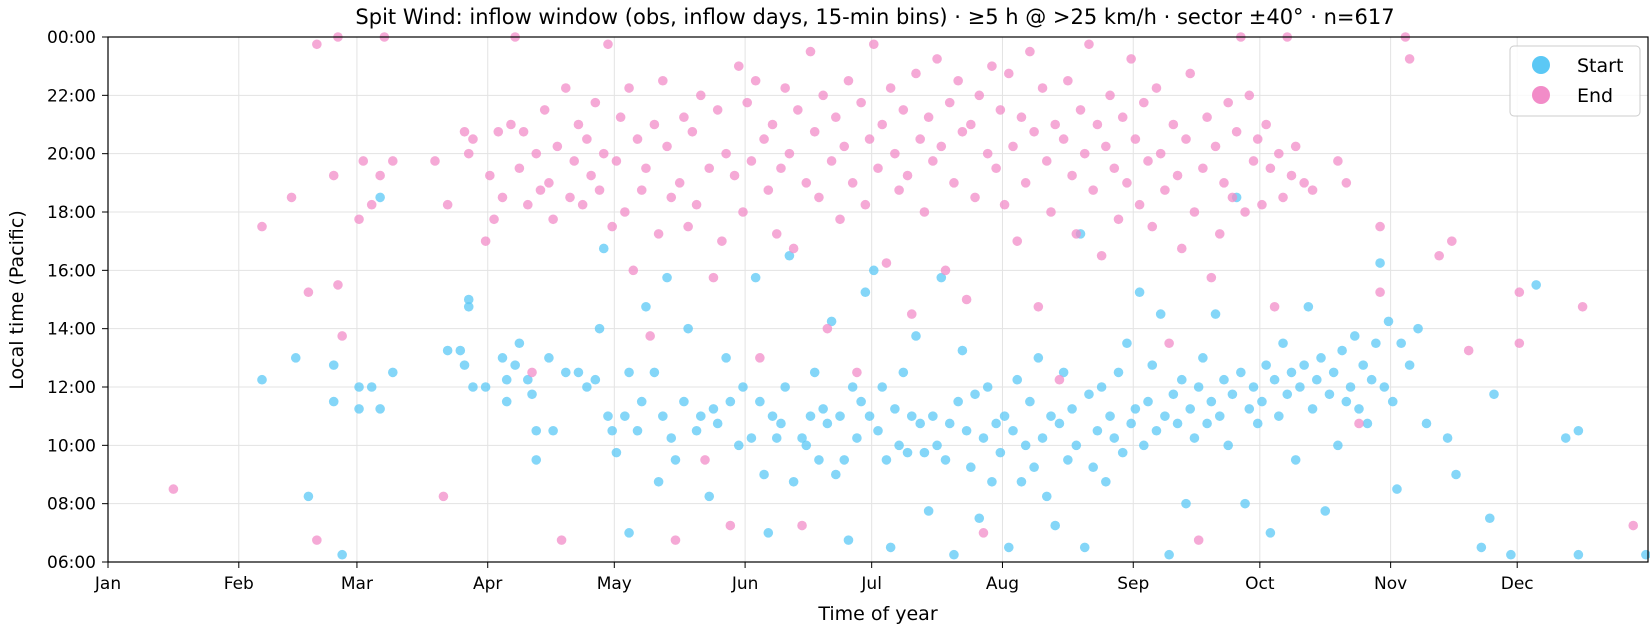 The image size is (1650, 630). What do you see at coordinates (71, 155) in the screenshot?
I see `y-tick-label: 20:00` at bounding box center [71, 155].